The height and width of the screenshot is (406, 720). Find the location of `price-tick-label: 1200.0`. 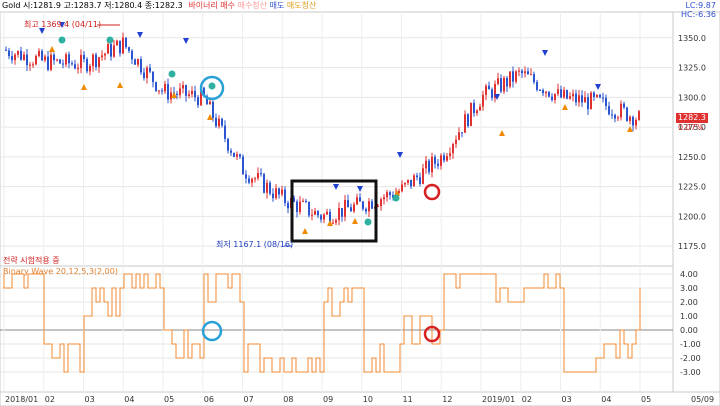

price-tick-label: 1200.0 is located at coordinates (692, 216).